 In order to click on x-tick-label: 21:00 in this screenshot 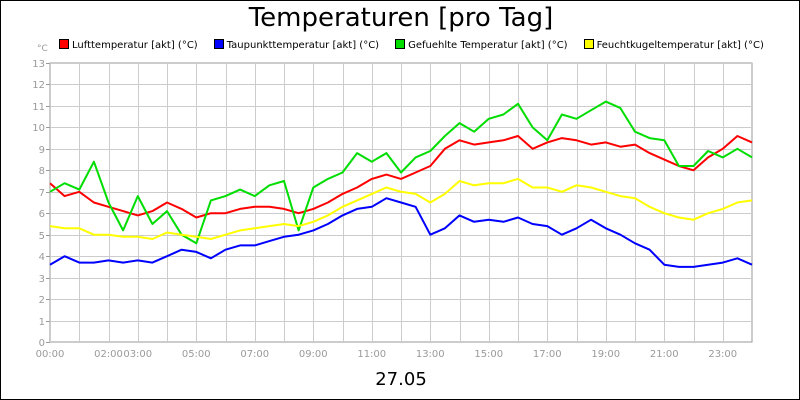, I will do `click(664, 354)`.